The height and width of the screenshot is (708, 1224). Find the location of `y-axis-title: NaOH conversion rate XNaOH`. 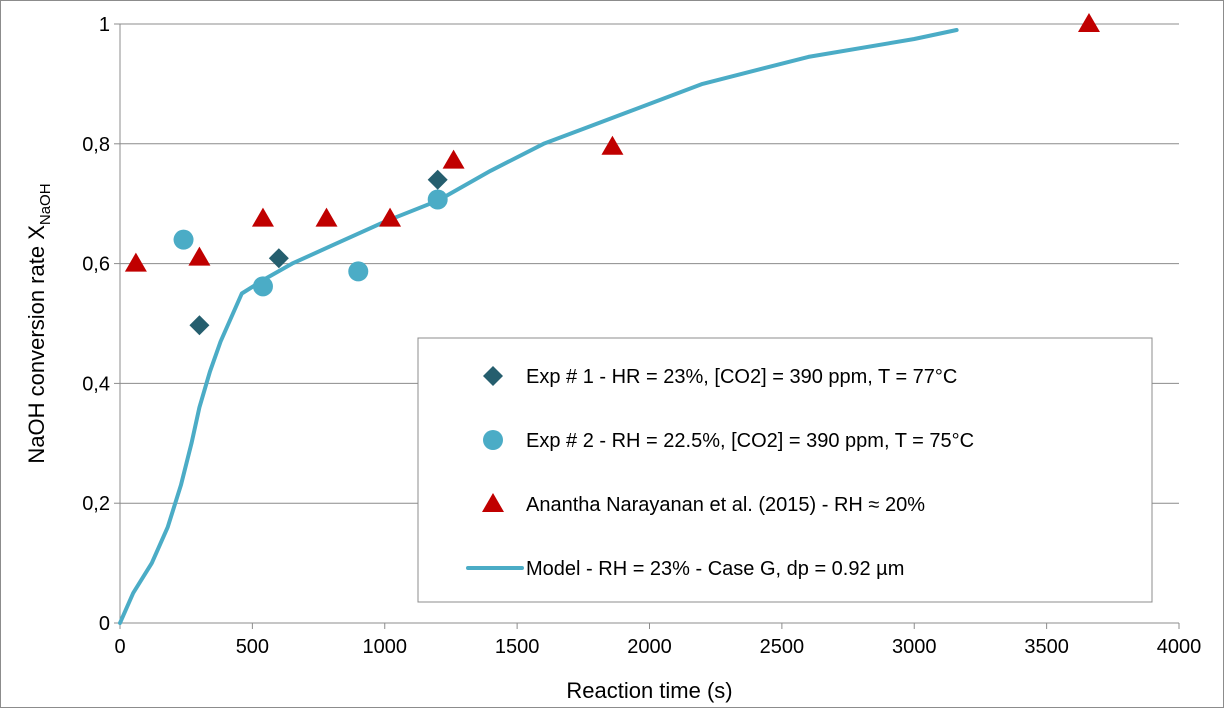

y-axis-title: NaOH conversion rate XNaOH is located at coordinates (39, 323).